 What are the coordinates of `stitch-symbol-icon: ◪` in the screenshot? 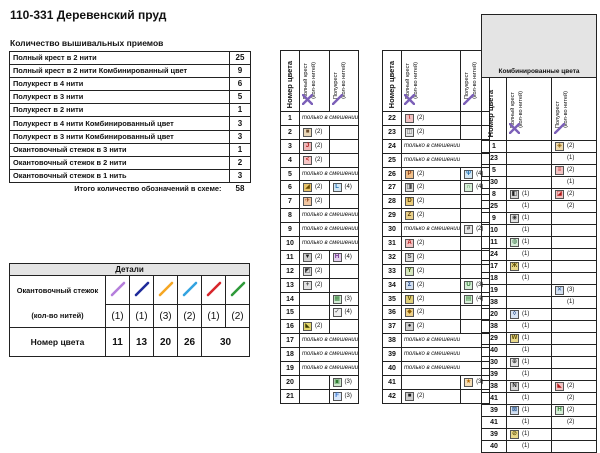 It's located at (559, 194).